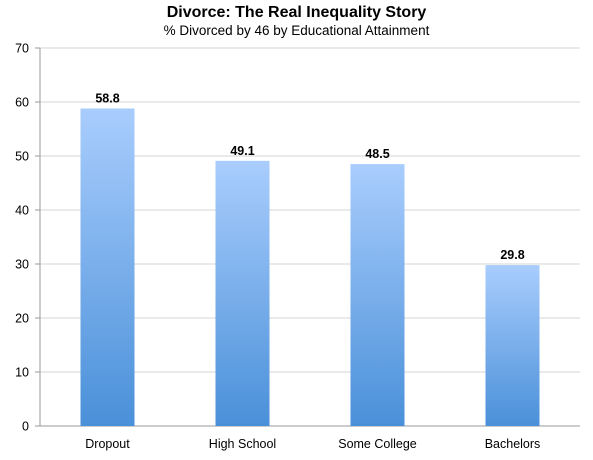  Describe the element at coordinates (22, 265) in the screenshot. I see `y-tick-label: 30` at that location.